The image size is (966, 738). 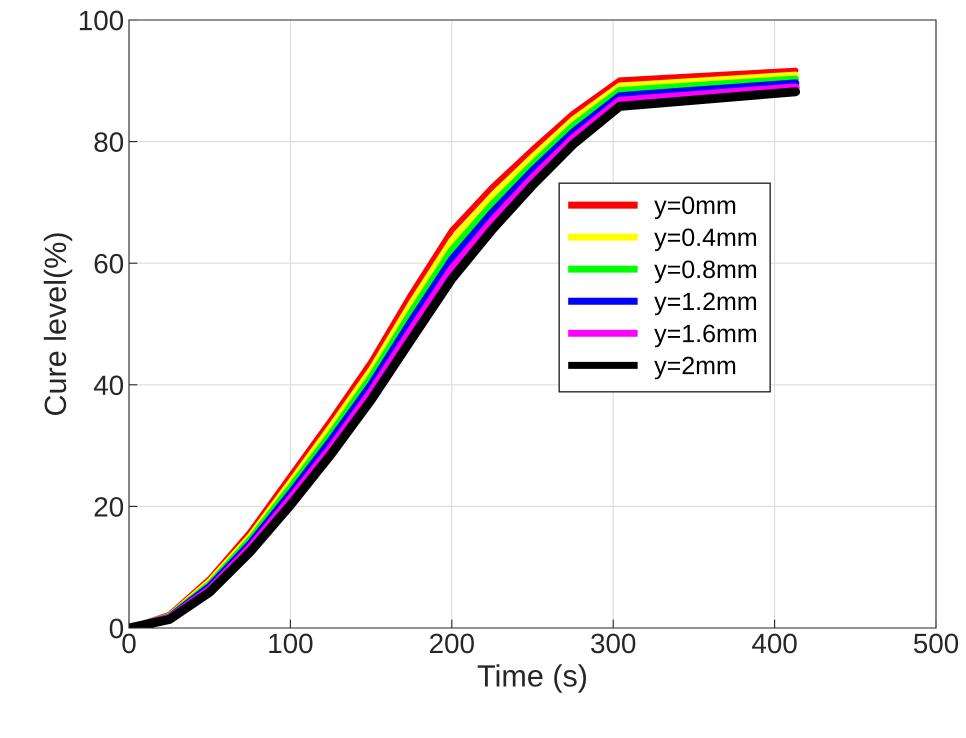 I want to click on legend-label: y=1.6mm, so click(x=705, y=336).